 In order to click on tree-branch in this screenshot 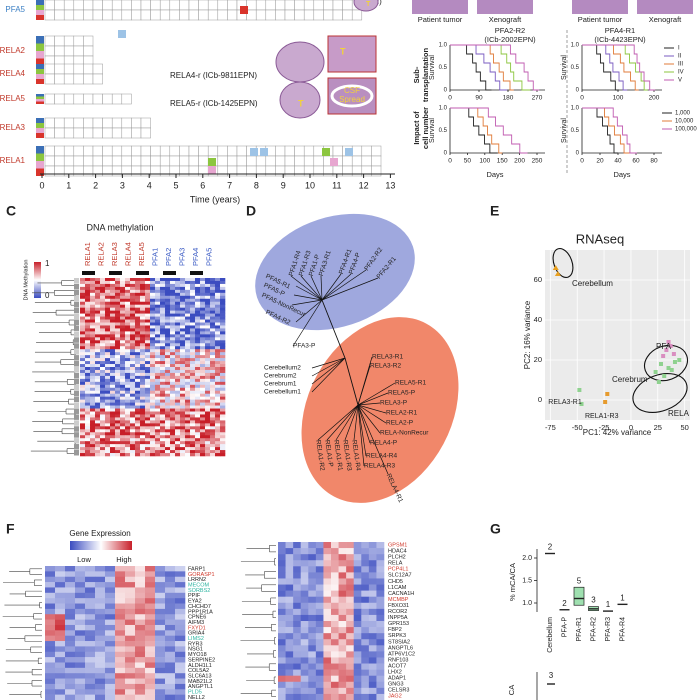, I will do `click(308, 297)`.